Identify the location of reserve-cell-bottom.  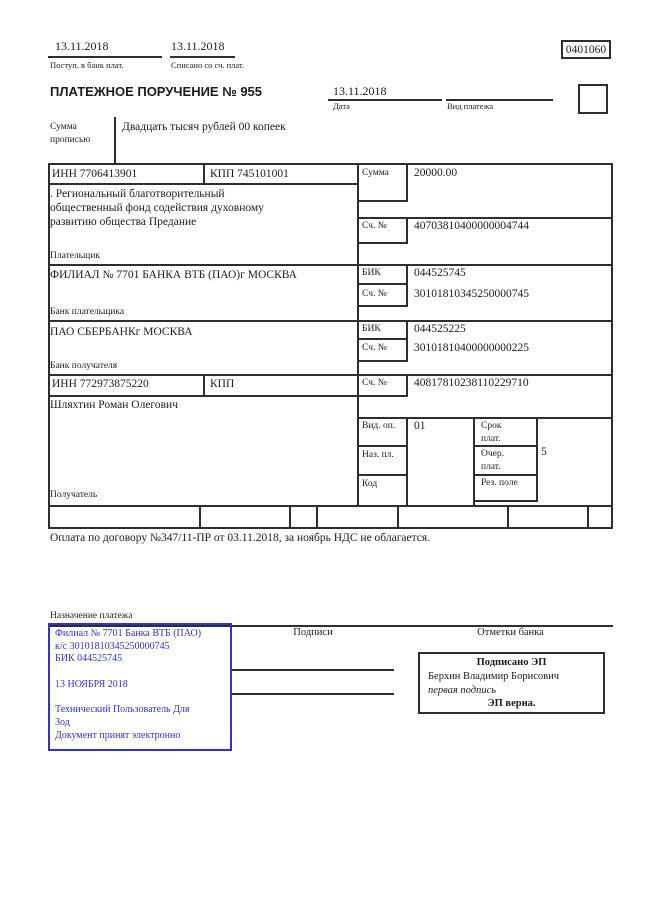
(505, 501).